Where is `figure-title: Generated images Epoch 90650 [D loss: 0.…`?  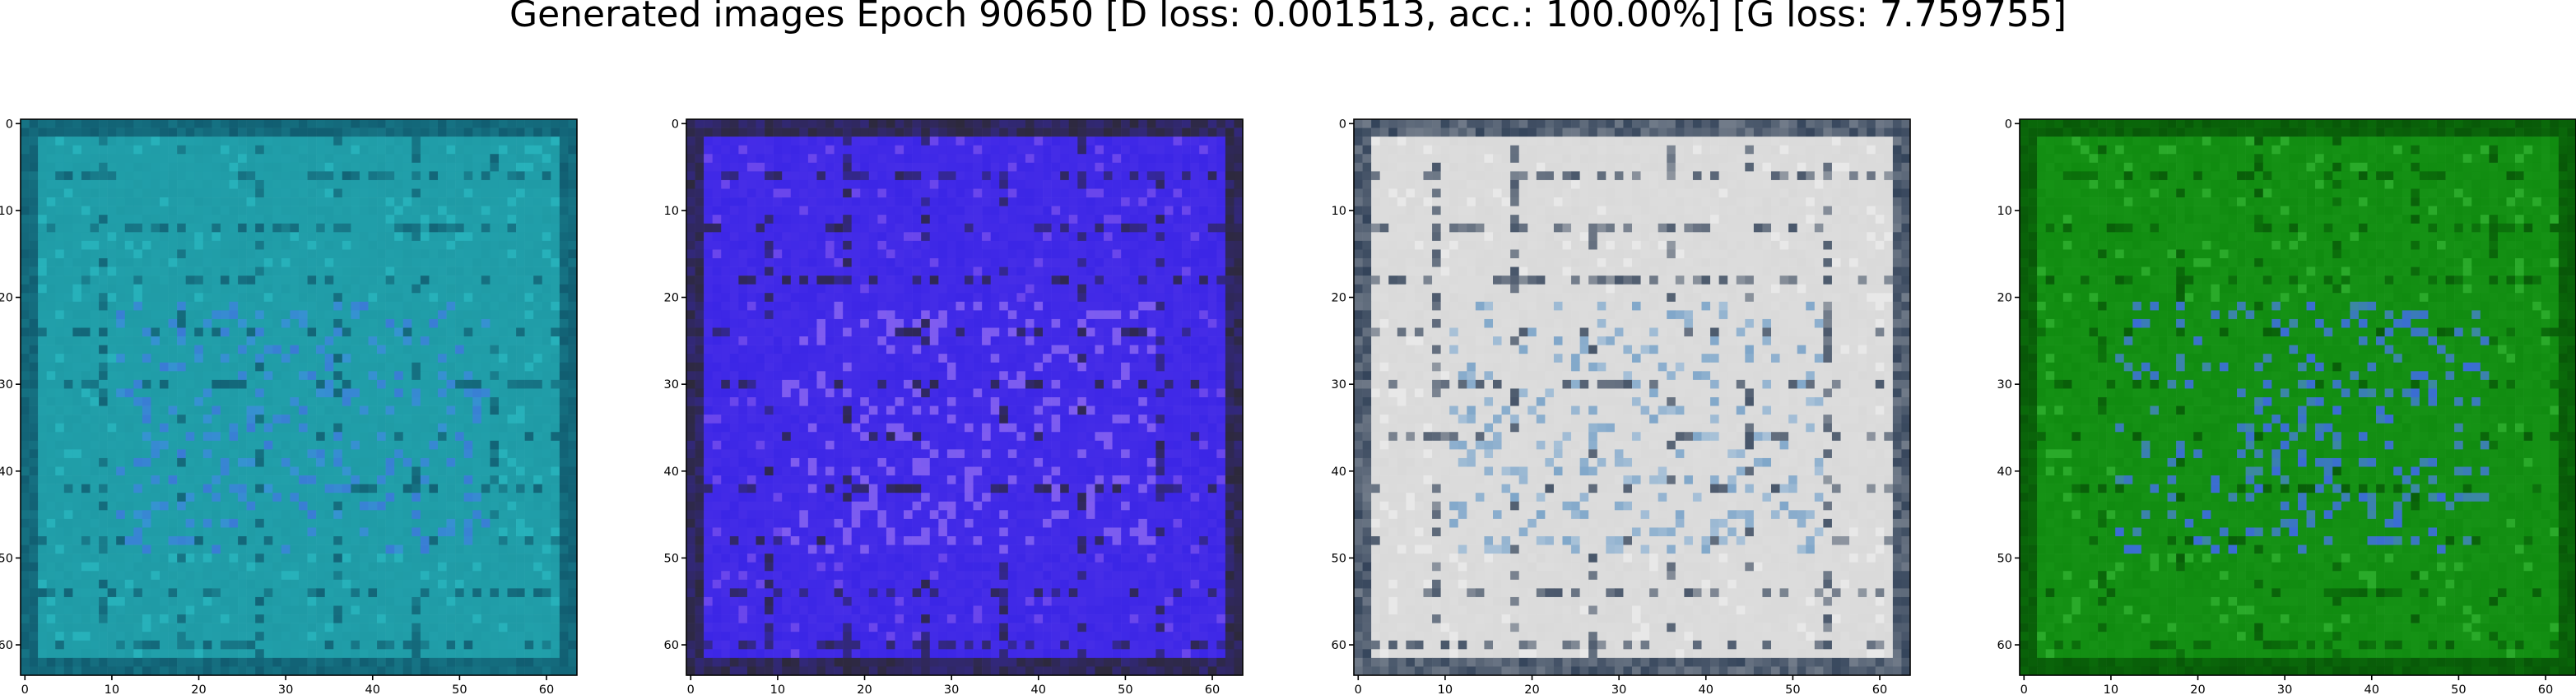
figure-title: Generated images Epoch 90650 [D loss: 0.… is located at coordinates (1288, 17).